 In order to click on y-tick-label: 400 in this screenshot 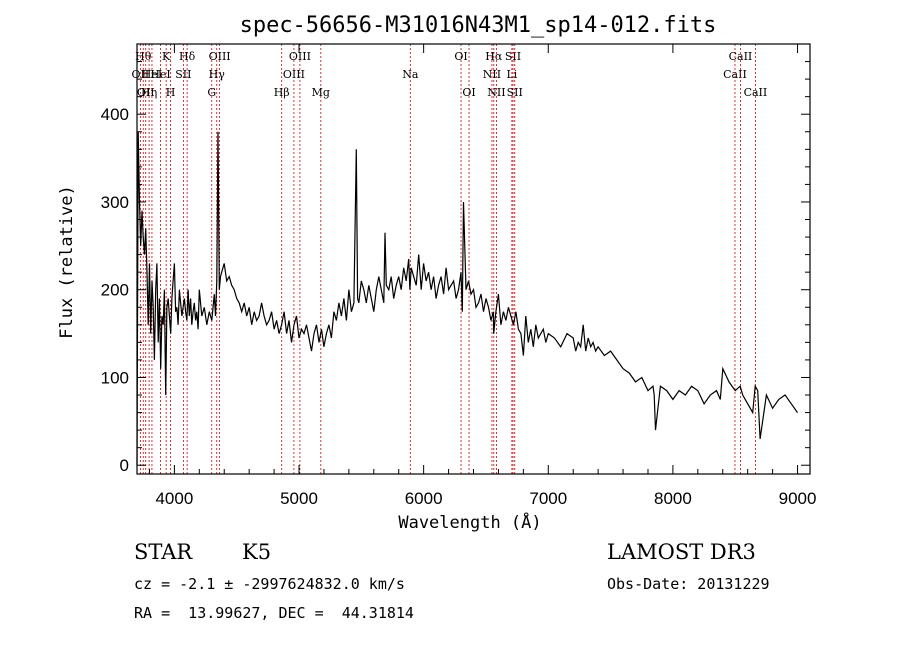, I will do `click(115, 114)`.